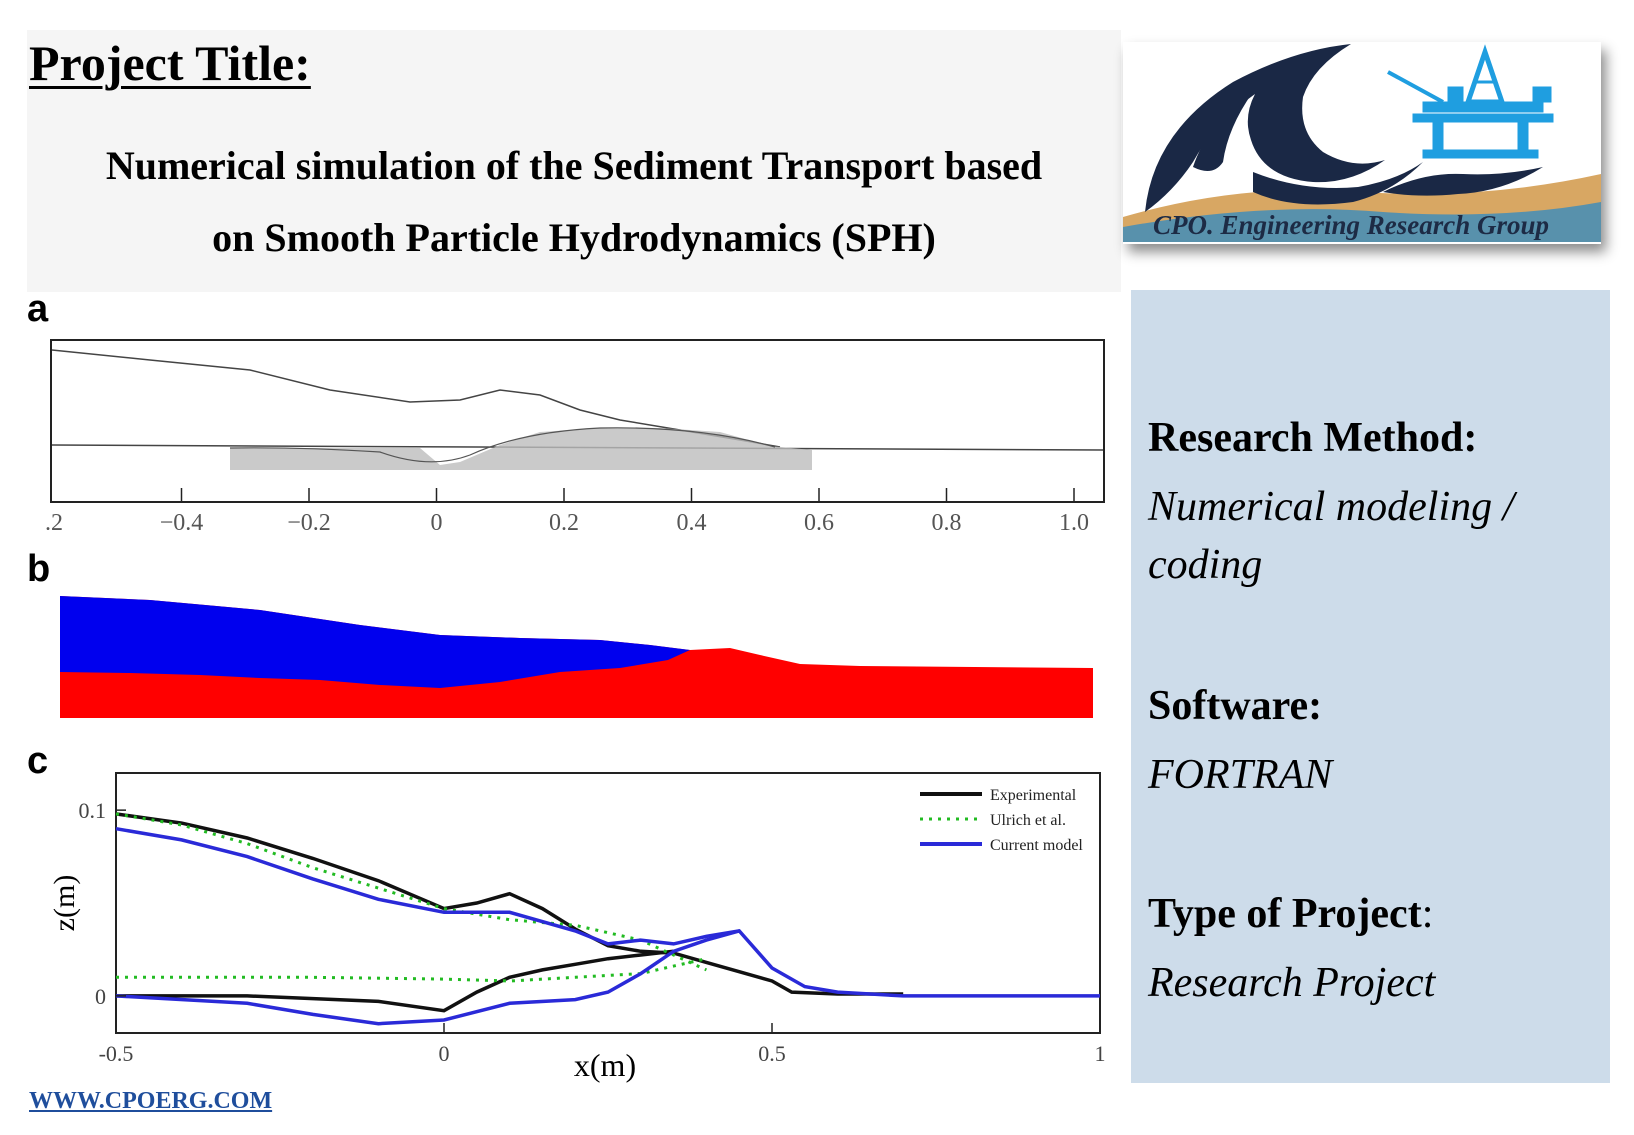  I want to click on panel-c-label: c, so click(38, 761).